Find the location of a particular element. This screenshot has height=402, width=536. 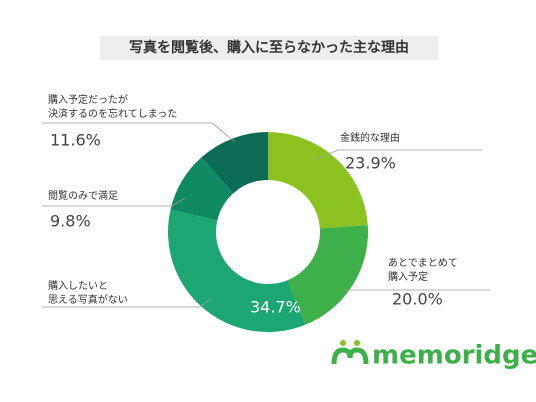

logo: memoridge is located at coordinates (433, 355).